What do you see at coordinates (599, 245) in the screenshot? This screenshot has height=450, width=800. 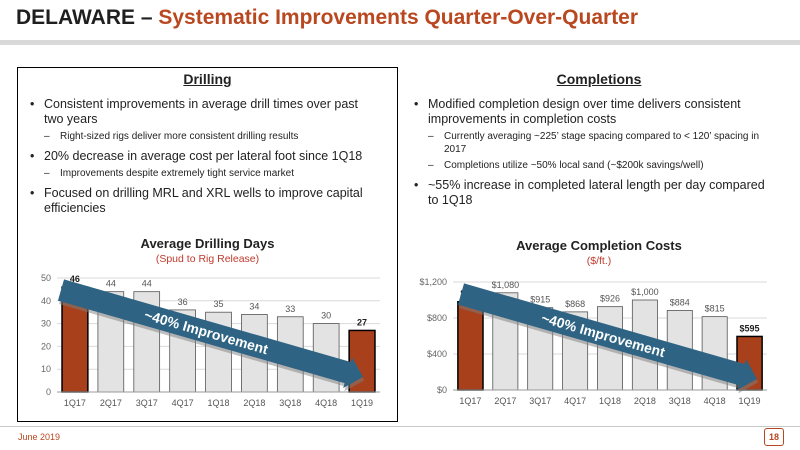 I see `completion-chart-title: Average Completion Costs` at bounding box center [599, 245].